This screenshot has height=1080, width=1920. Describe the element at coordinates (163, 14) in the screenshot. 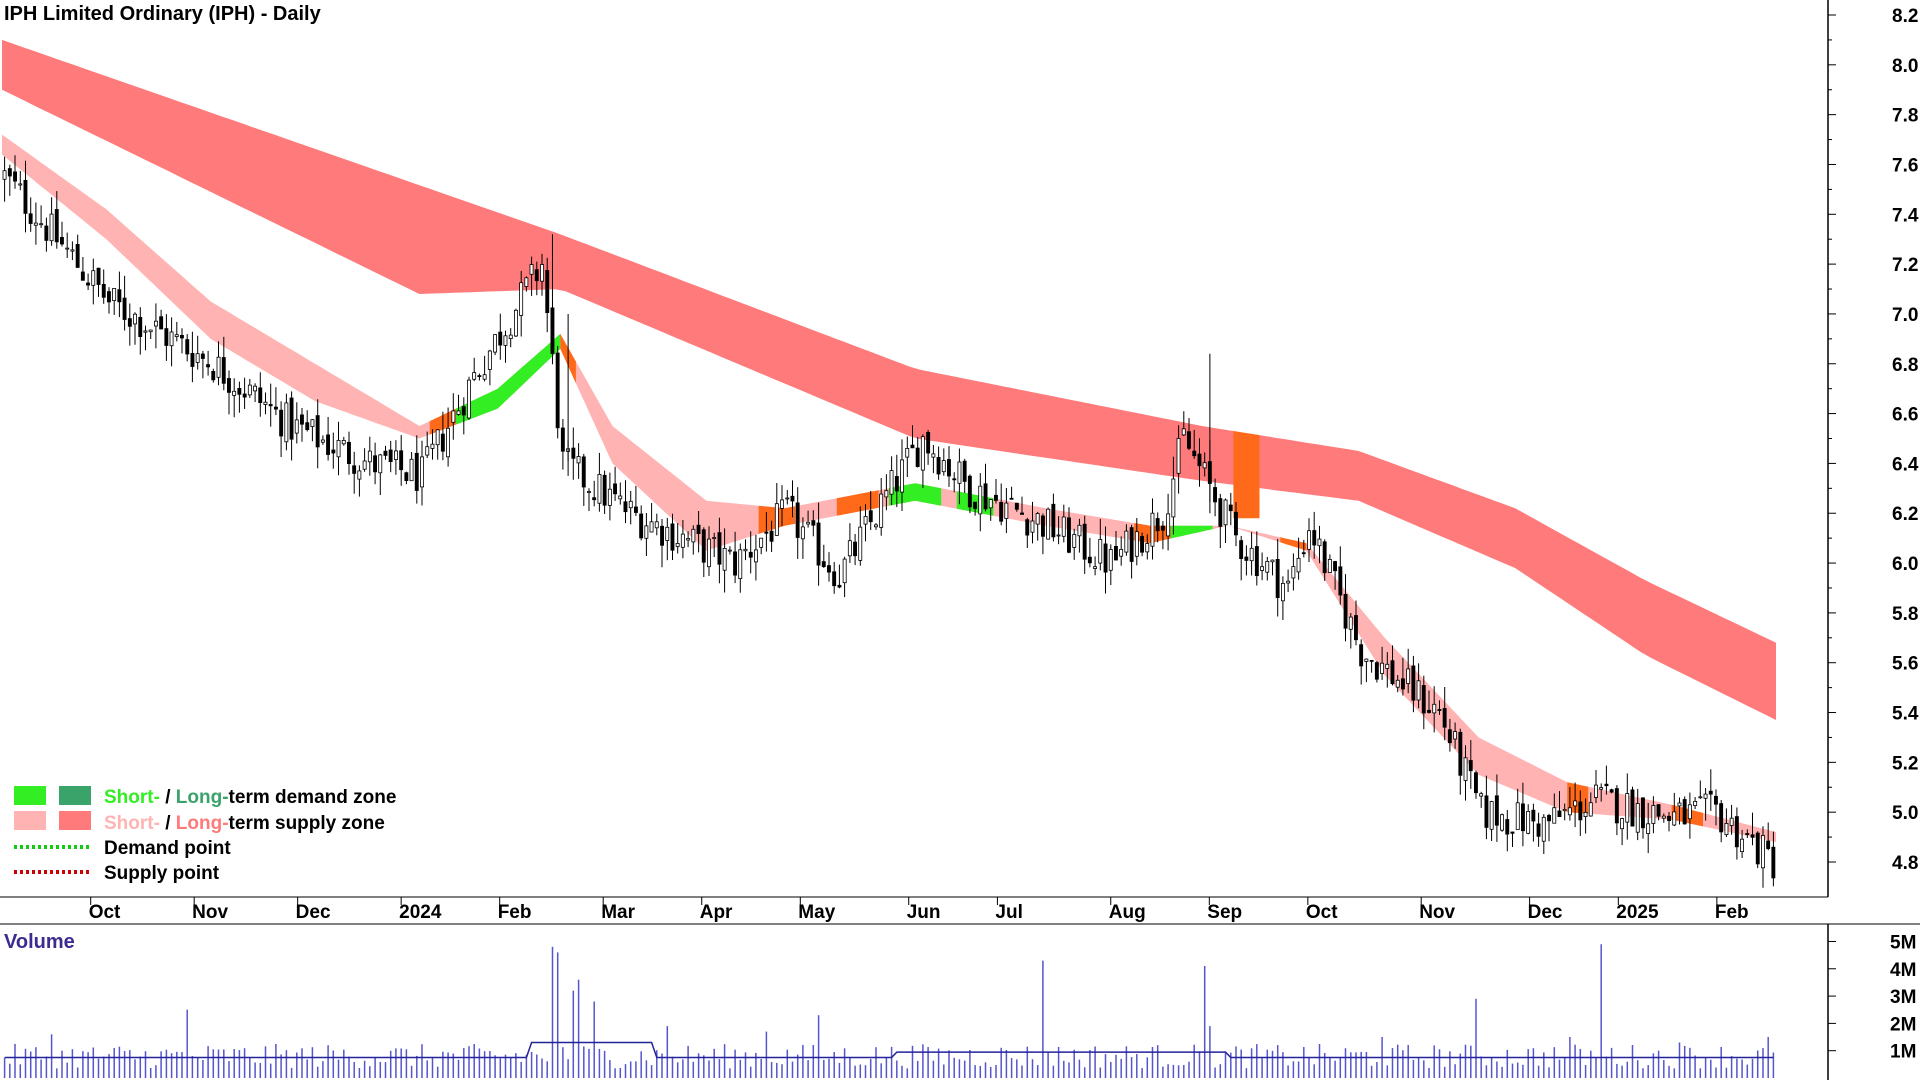

I see `chart-title: IPH Limited Ordinary (IPH) - Daily` at that location.